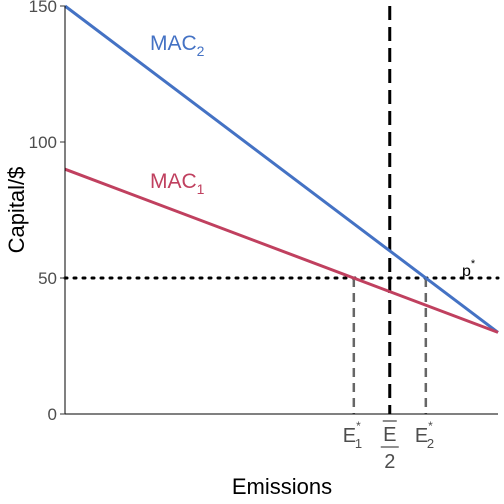  Describe the element at coordinates (16, 210) in the screenshot. I see `y-axis-title: Capital/$` at that location.